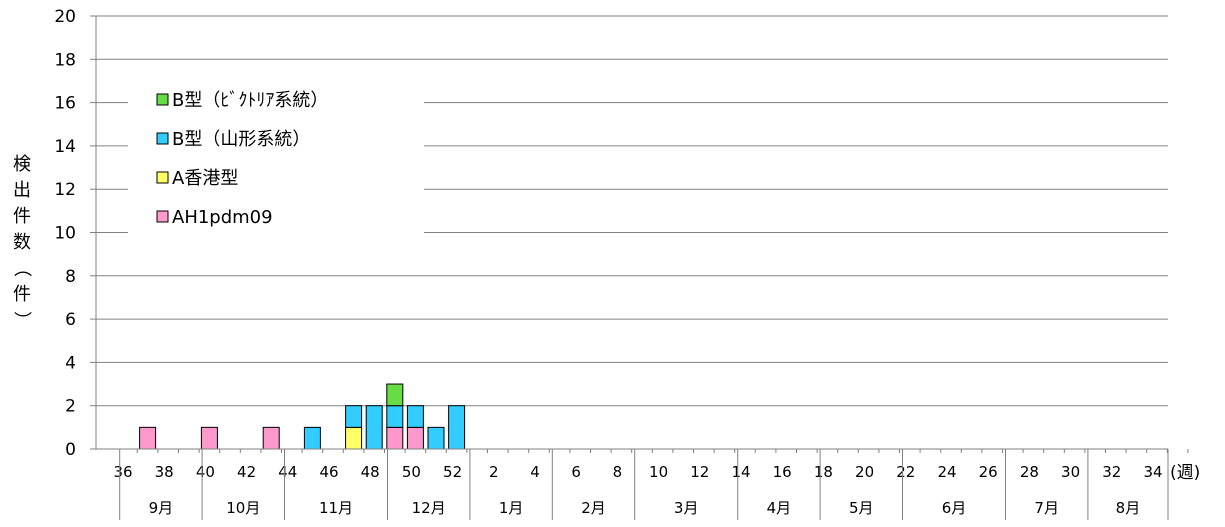 The height and width of the screenshot is (527, 1225). I want to click on x-tick-label: 52, so click(452, 472).